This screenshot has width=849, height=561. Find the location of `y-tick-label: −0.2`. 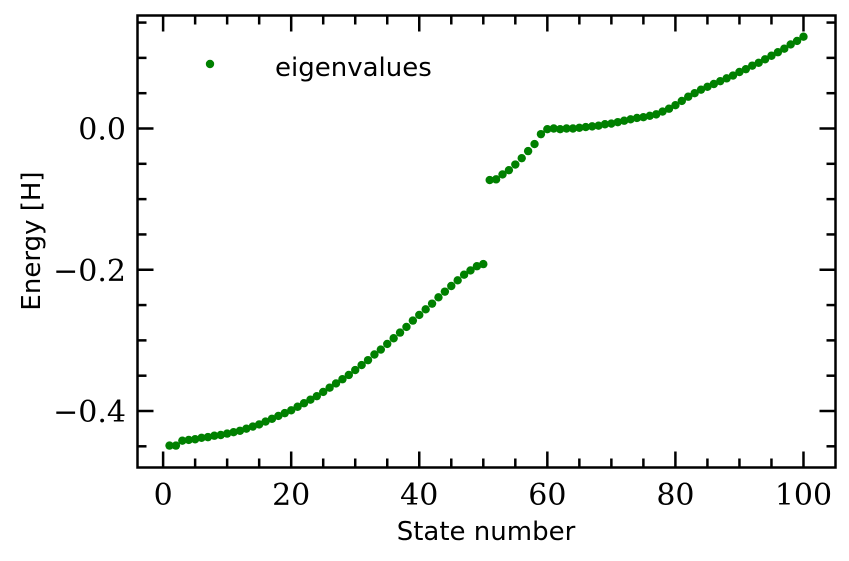

y-tick-label: −0.2 is located at coordinates (89, 271).